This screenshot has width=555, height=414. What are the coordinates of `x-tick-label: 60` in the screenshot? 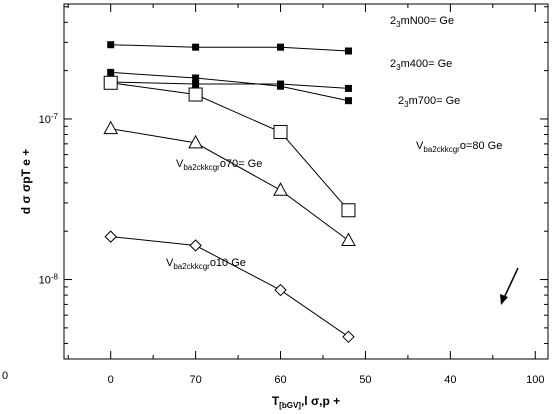 It's located at (280, 380).